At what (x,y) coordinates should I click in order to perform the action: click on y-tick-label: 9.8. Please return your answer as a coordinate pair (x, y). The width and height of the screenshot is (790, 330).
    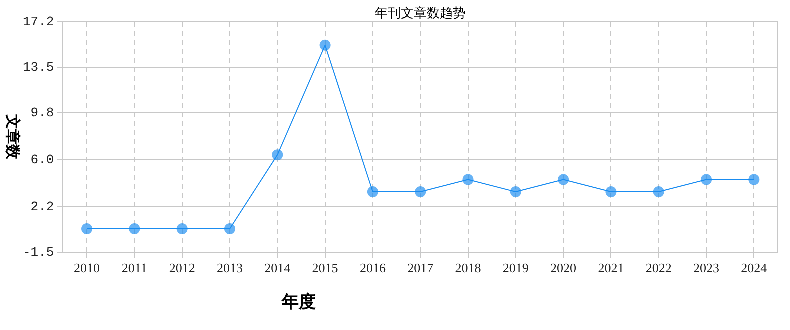
    Looking at the image, I should click on (42, 113).